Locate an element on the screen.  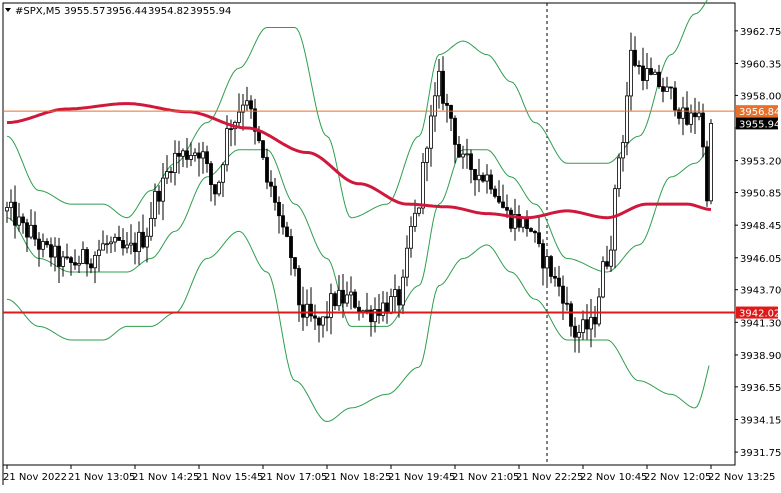
y-tick-label: 3962.75 is located at coordinates (760, 32).